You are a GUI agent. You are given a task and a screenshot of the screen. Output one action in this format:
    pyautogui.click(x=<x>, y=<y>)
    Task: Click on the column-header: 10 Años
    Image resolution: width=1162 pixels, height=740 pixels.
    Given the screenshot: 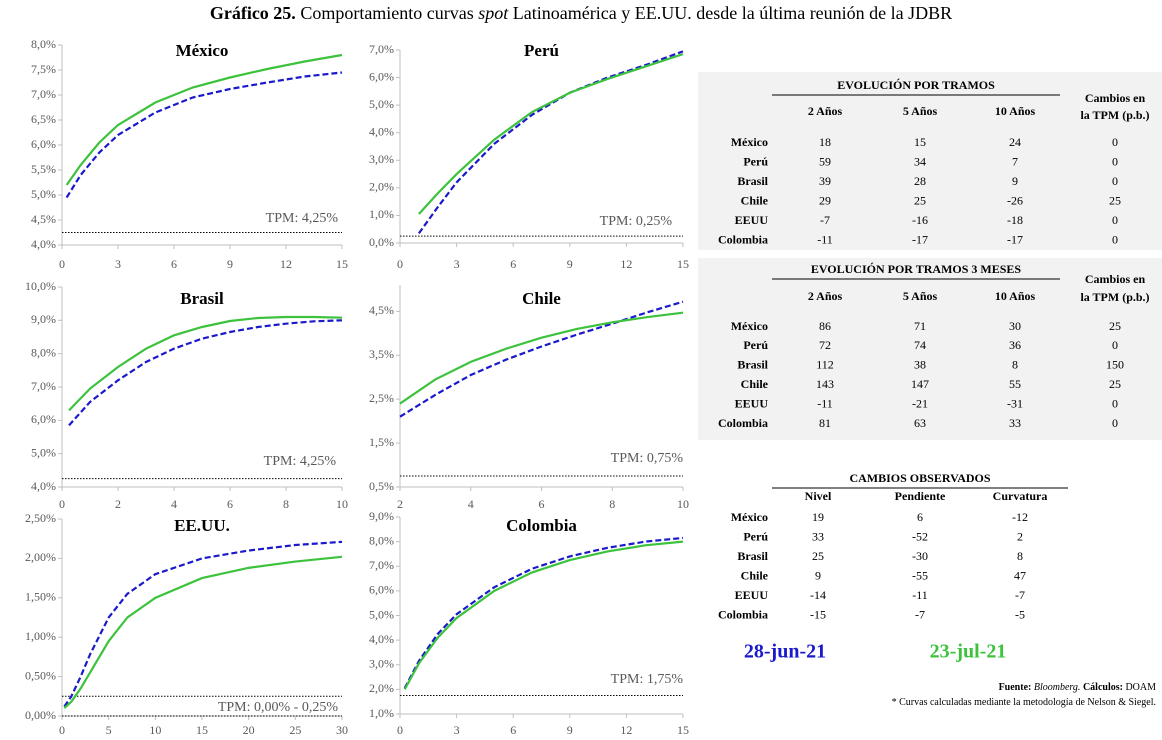 What is the action you would take?
    pyautogui.click(x=1015, y=111)
    